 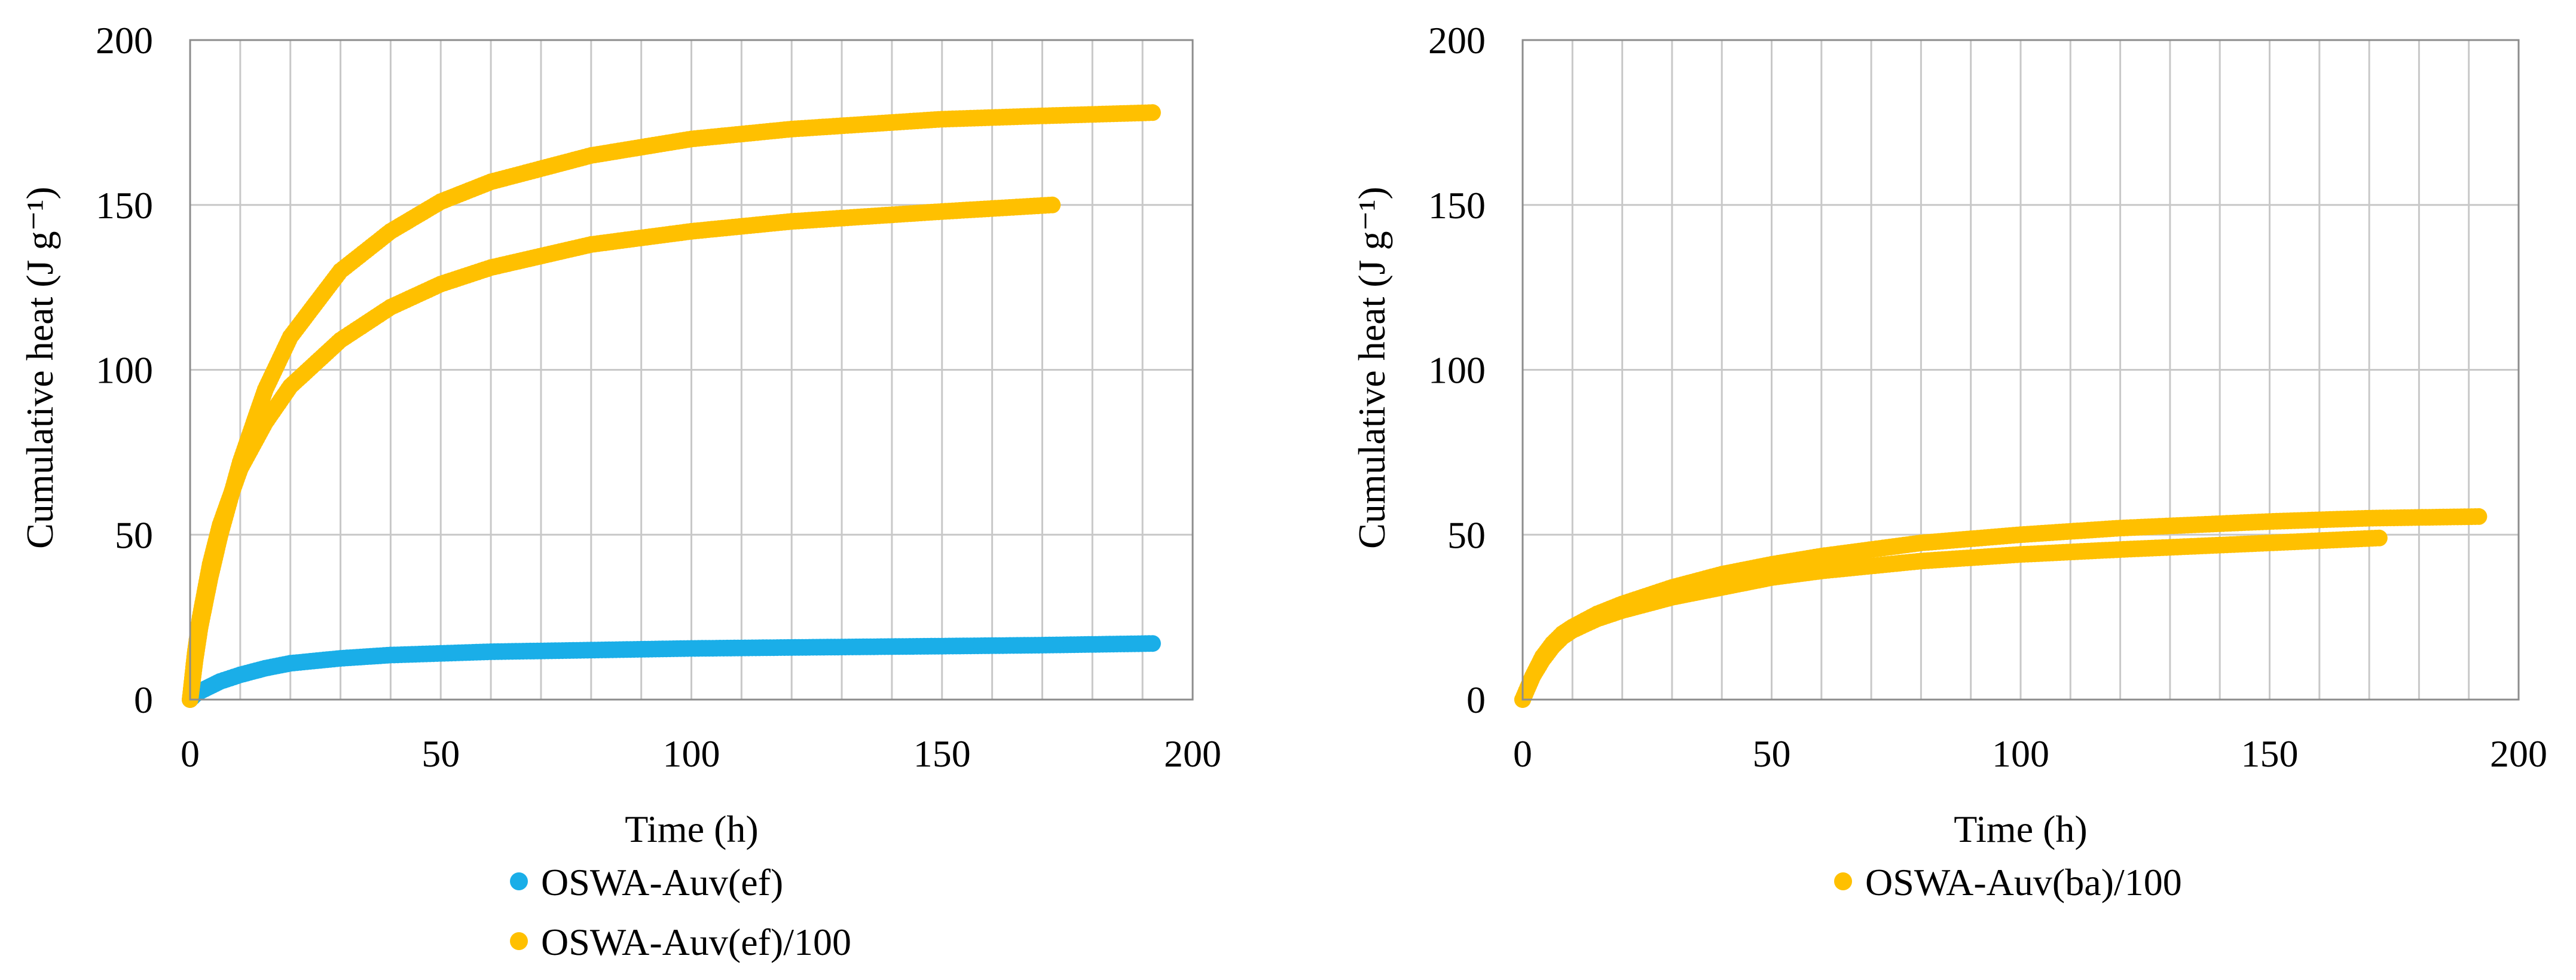 I want to click on legend-right: OSWA-Auv(ba)/100, so click(x=2008, y=882).